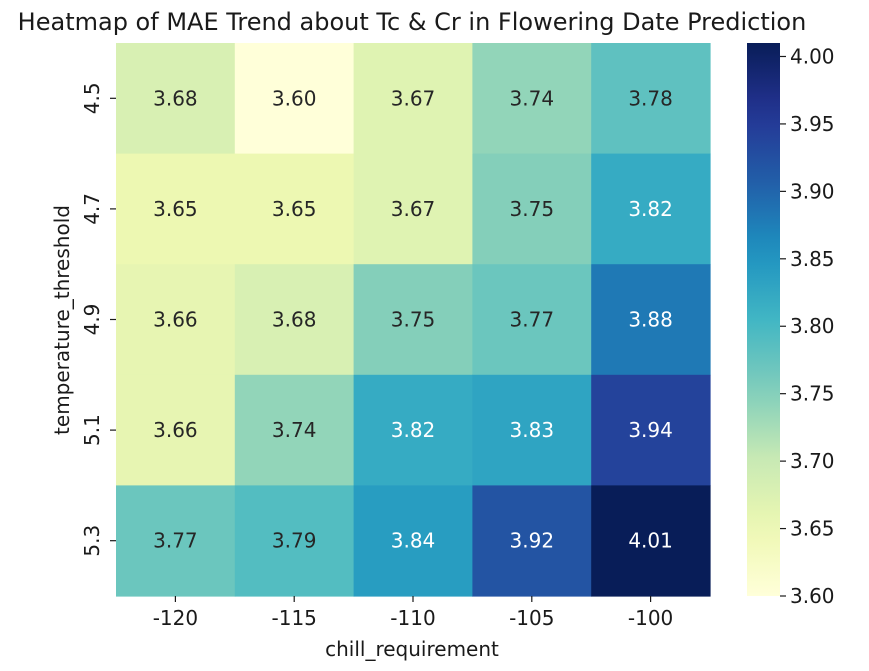 This screenshot has width=869, height=671. I want to click on cell-value-label: 3.79, so click(294, 541).